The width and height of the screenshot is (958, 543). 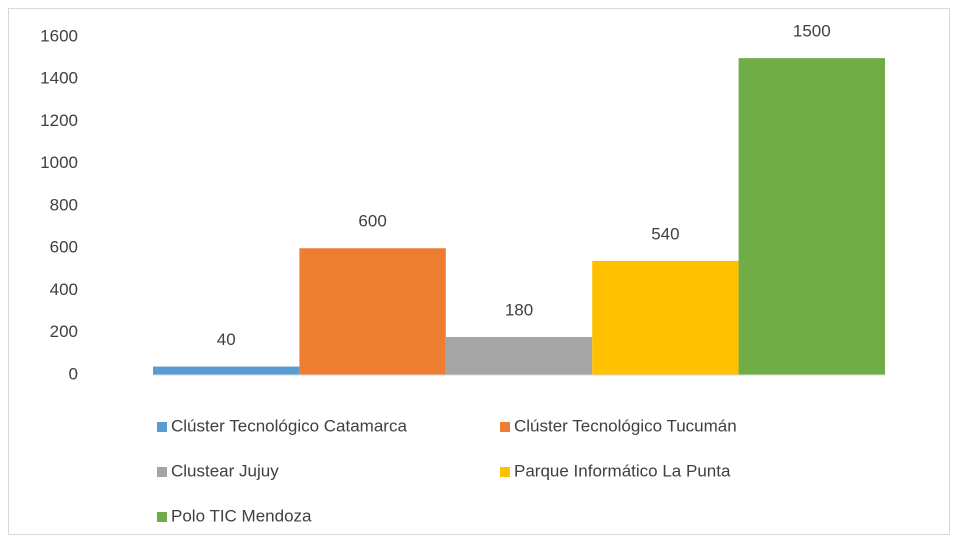 I want to click on legend-label: Clúster Tecnológico Catamarca, so click(x=289, y=425).